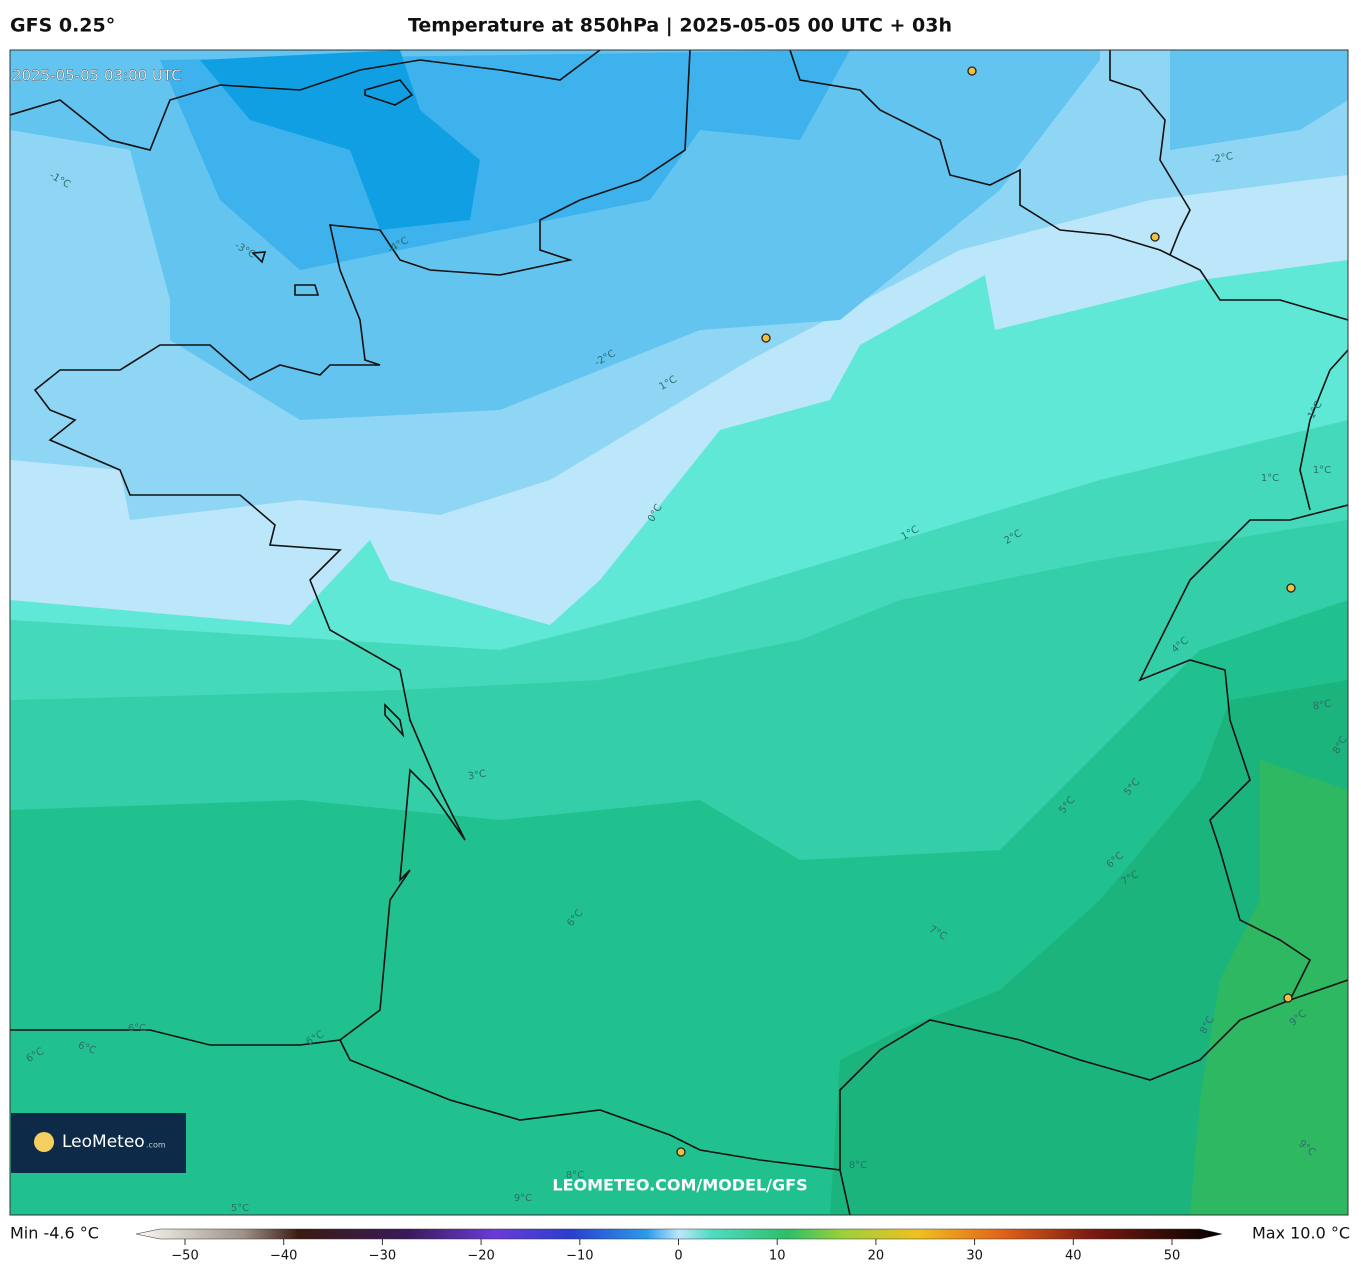 The width and height of the screenshot is (1361, 1267). Describe the element at coordinates (137, 1028) in the screenshot. I see `contour-label: 6°C` at that location.